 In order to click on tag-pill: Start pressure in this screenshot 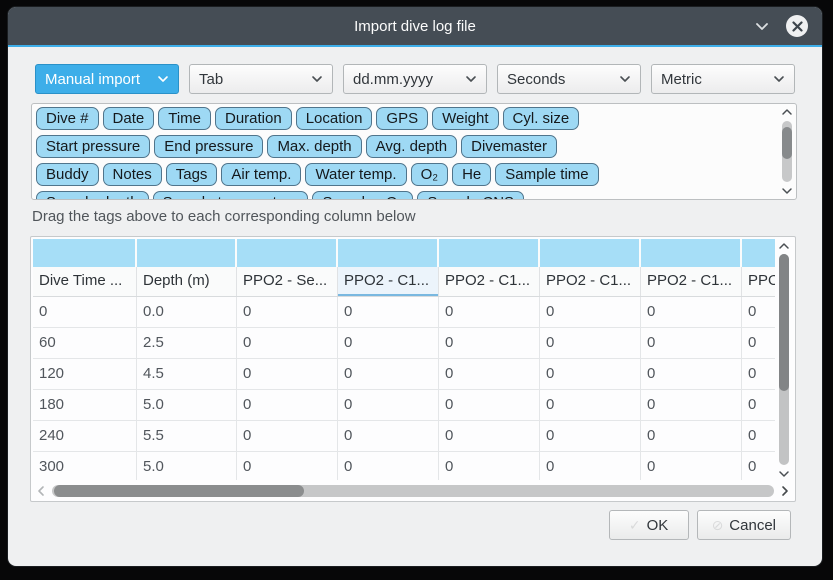, I will do `click(93, 146)`.